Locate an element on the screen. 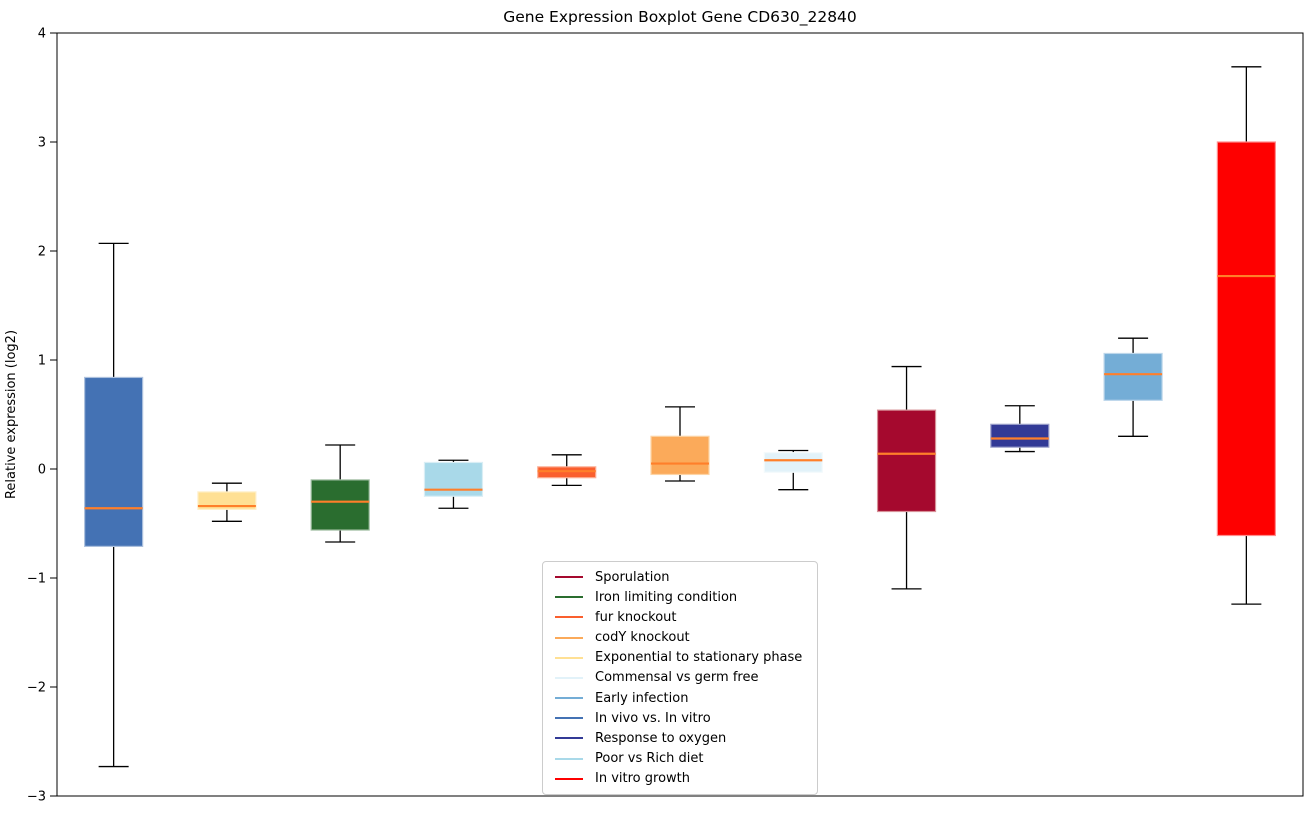 This screenshot has width=1309, height=817. y-tick-label: 0 is located at coordinates (42, 470).